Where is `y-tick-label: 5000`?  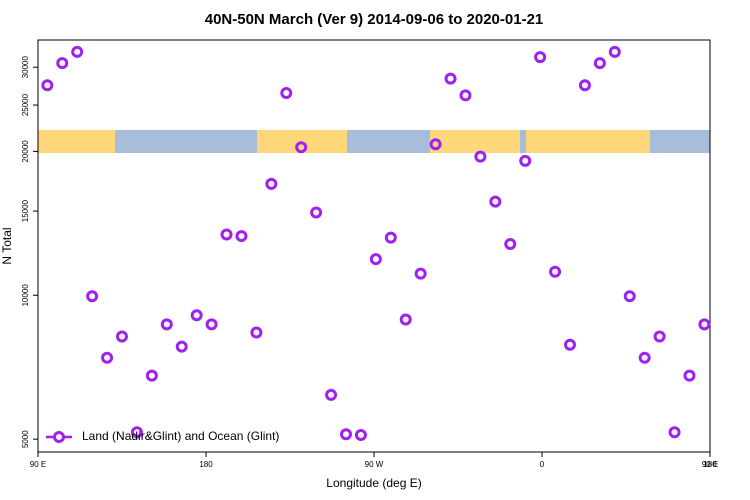 y-tick-label: 5000 is located at coordinates (25, 439).